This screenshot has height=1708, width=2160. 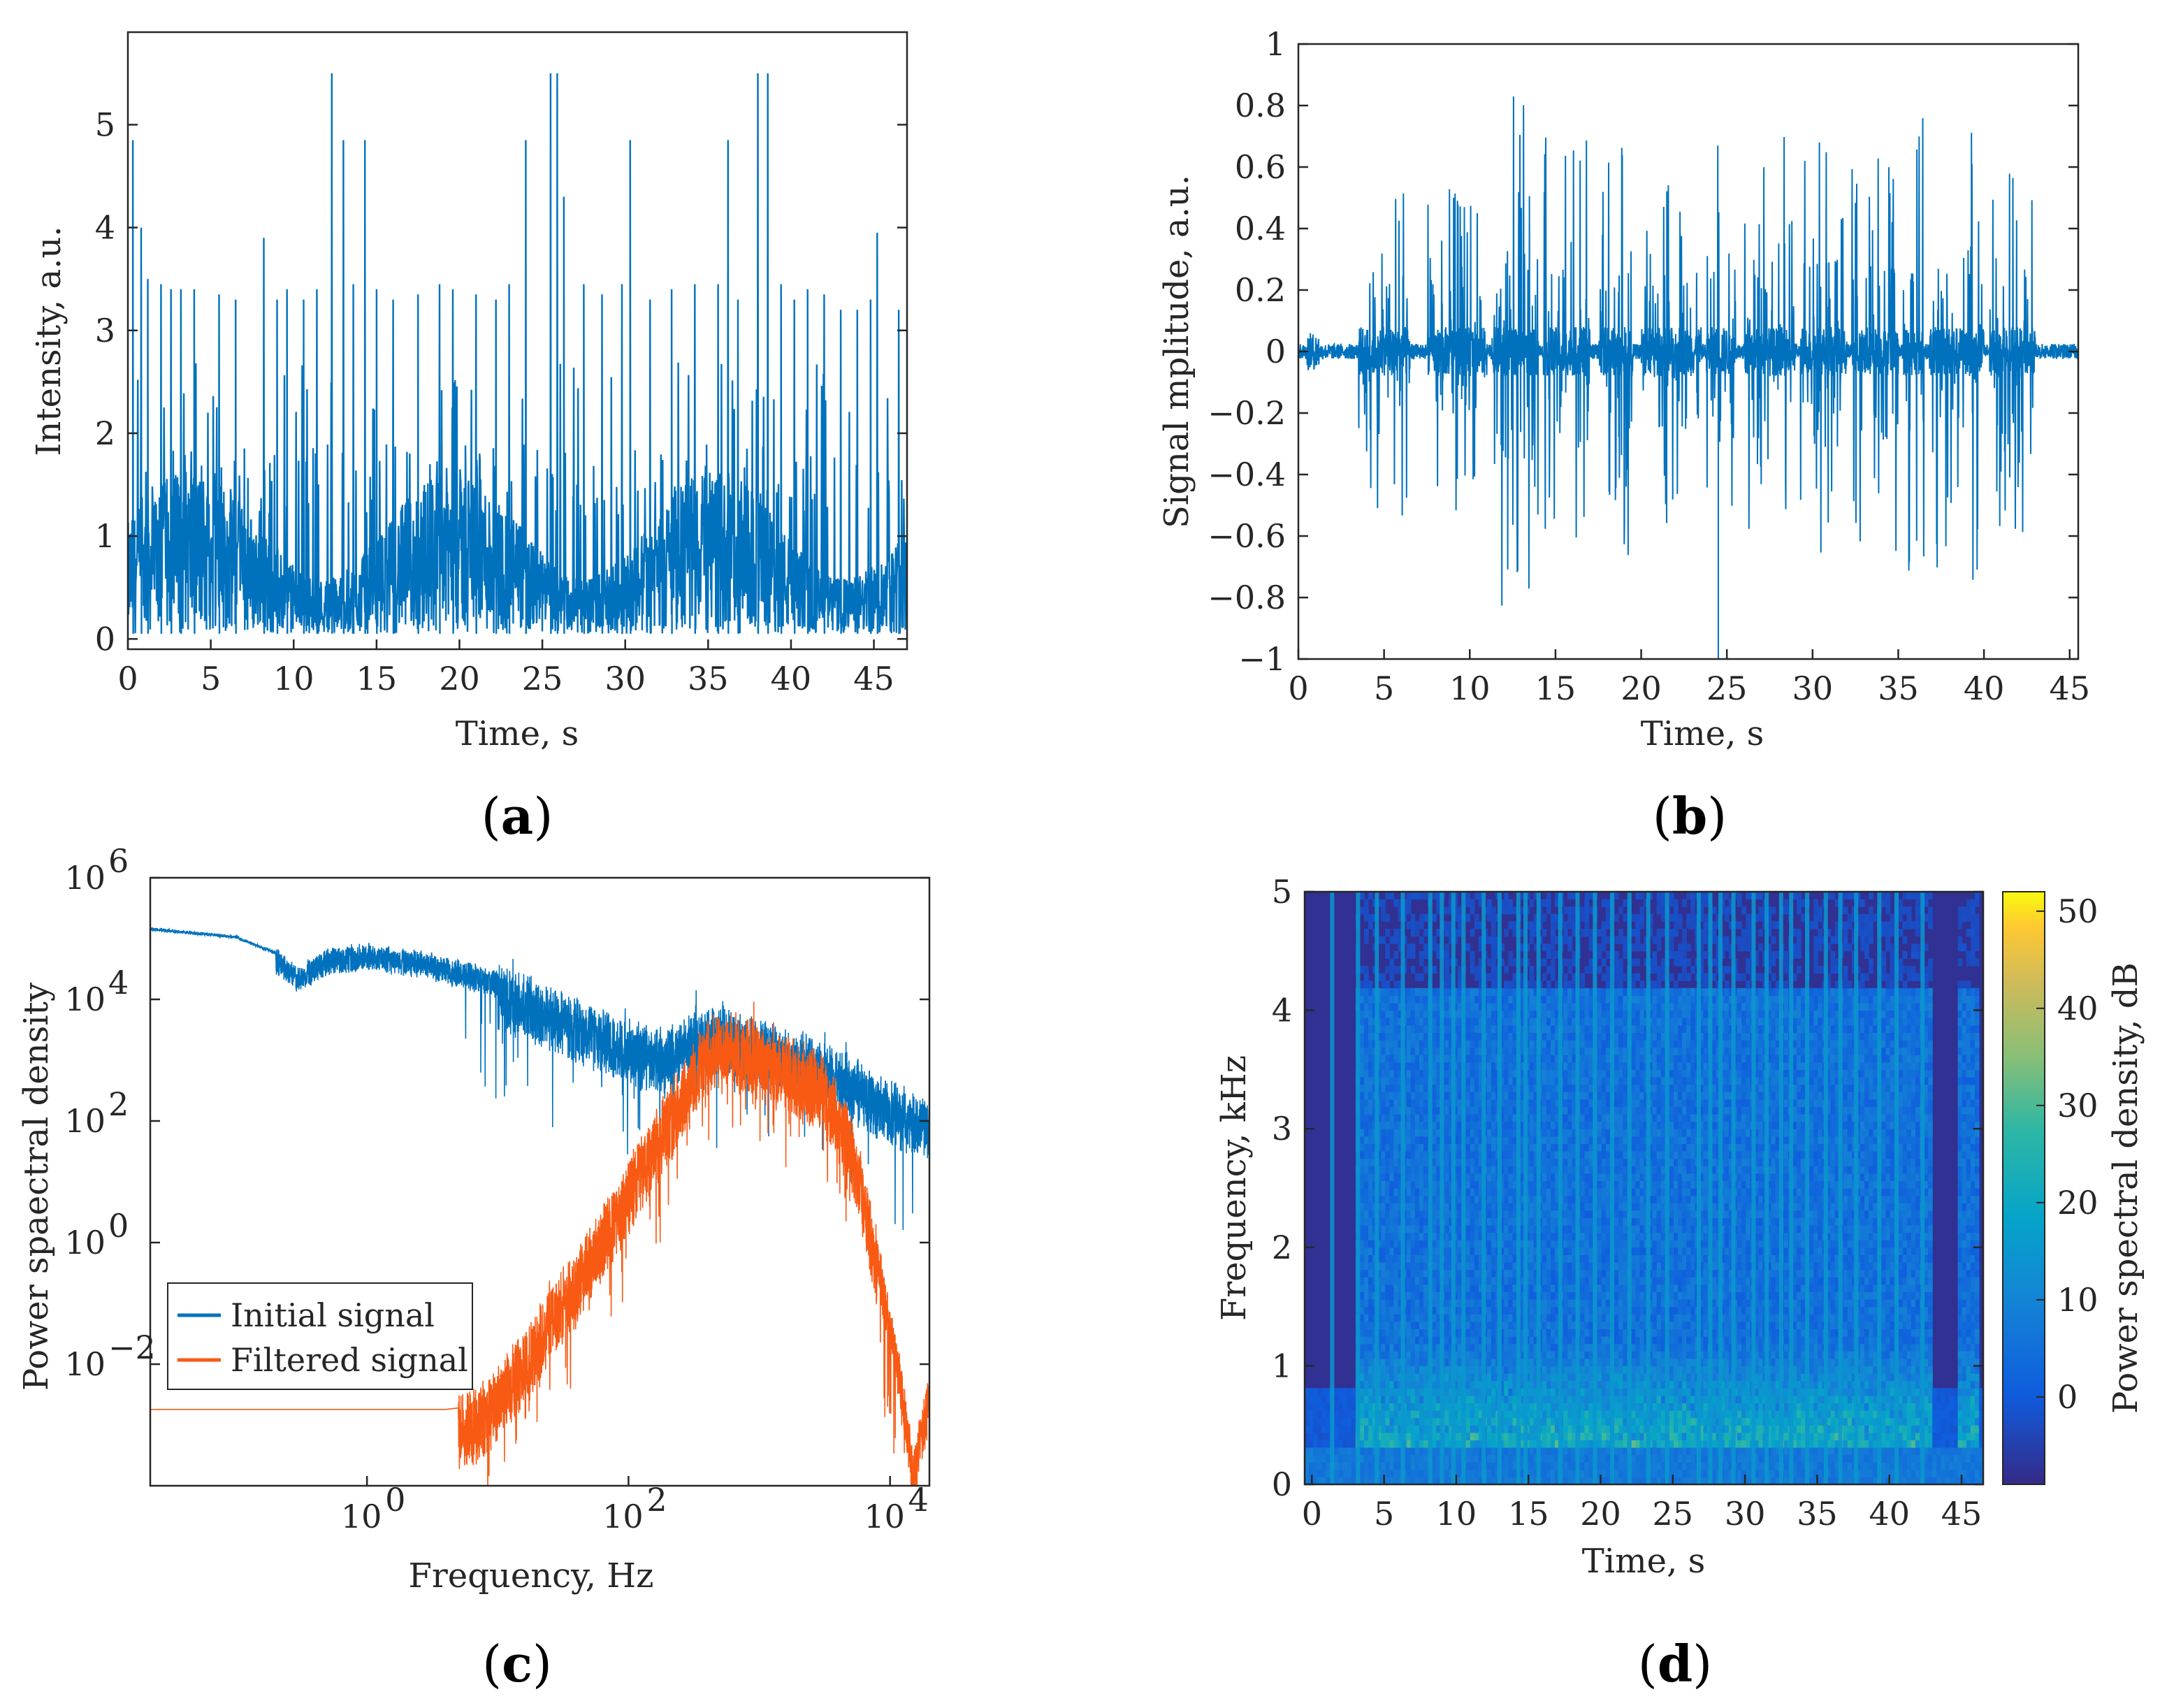 What do you see at coordinates (118, 1226) in the screenshot?
I see `chart-c-ytick-exponent: 0` at bounding box center [118, 1226].